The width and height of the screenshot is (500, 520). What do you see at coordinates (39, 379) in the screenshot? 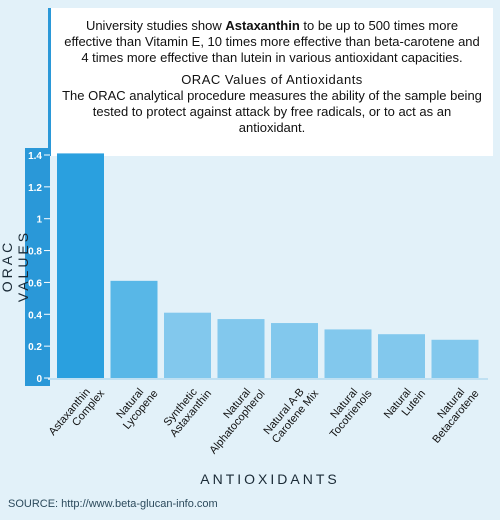
I see `y-tick-label: 0` at bounding box center [39, 379].